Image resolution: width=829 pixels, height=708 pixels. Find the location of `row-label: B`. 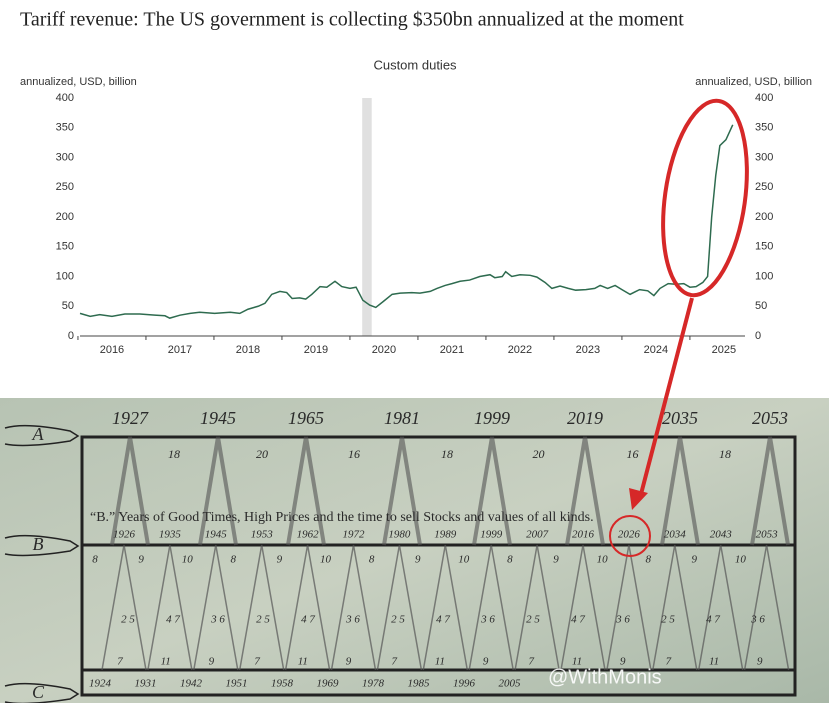

row-label: B is located at coordinates (38, 544).